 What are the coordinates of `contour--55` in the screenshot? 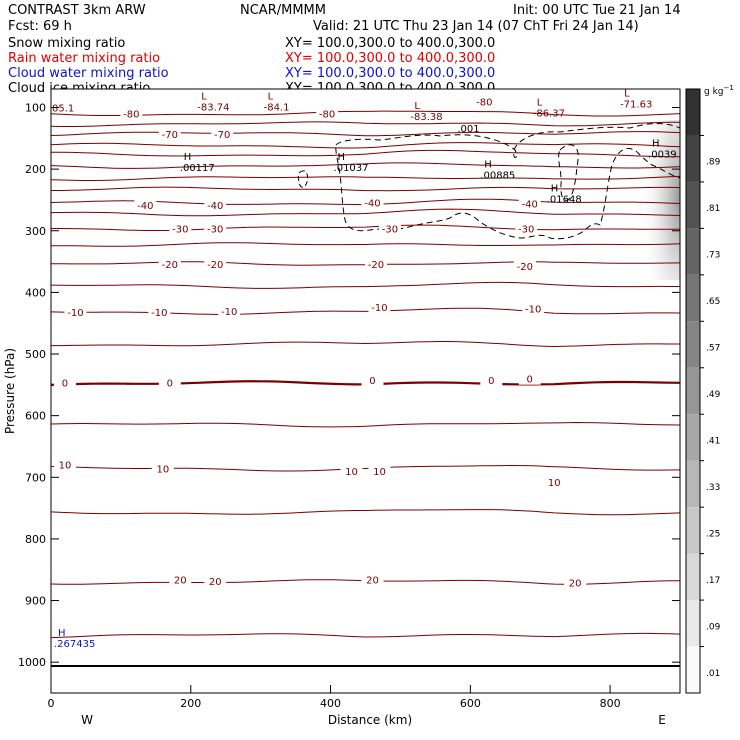 It's located at (365, 165).